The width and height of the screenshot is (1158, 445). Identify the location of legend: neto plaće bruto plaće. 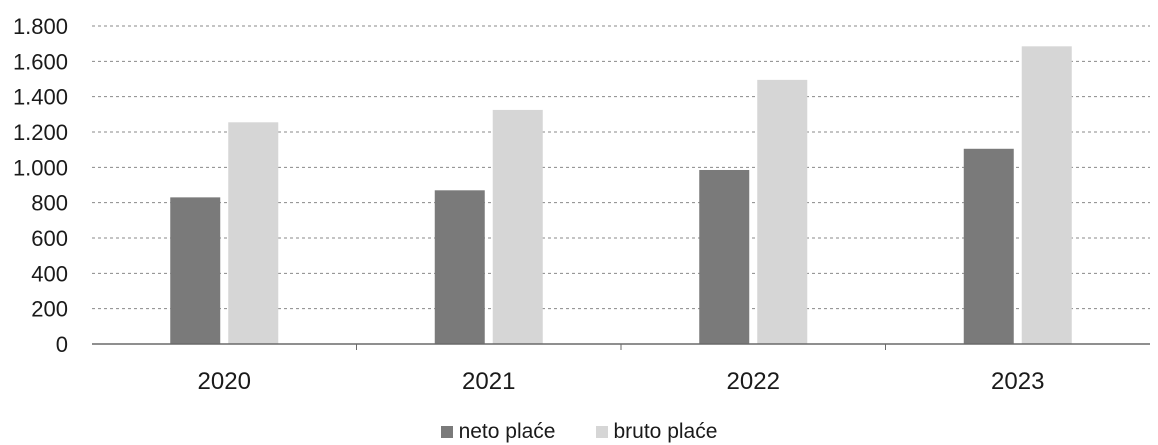
(579, 432).